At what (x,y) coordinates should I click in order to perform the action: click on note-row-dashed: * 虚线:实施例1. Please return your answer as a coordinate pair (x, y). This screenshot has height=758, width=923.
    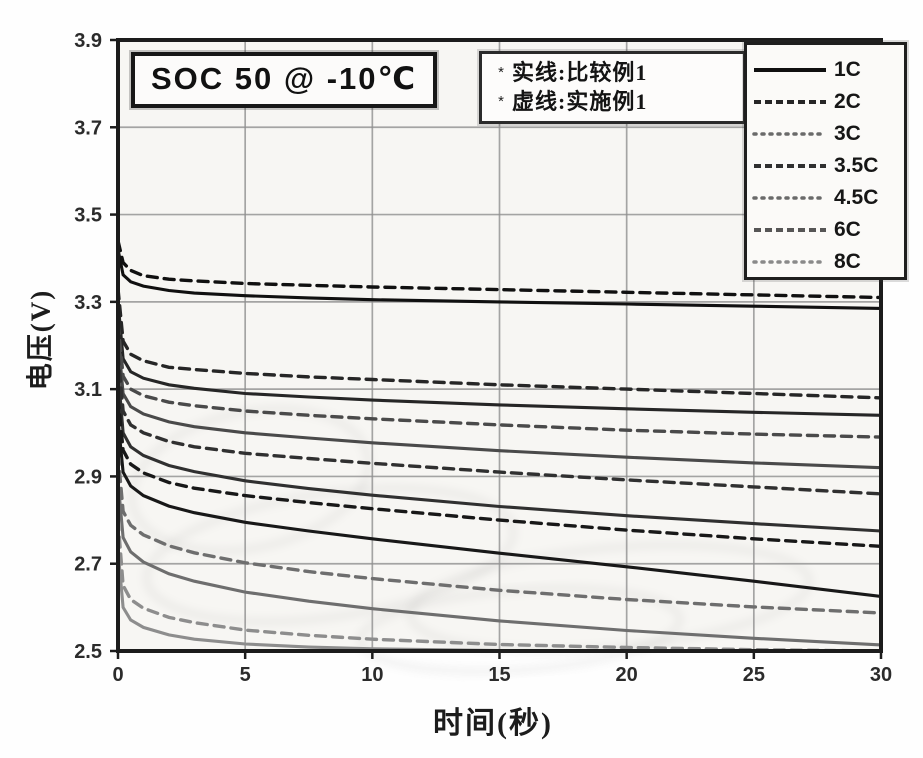
    Looking at the image, I should click on (613, 101).